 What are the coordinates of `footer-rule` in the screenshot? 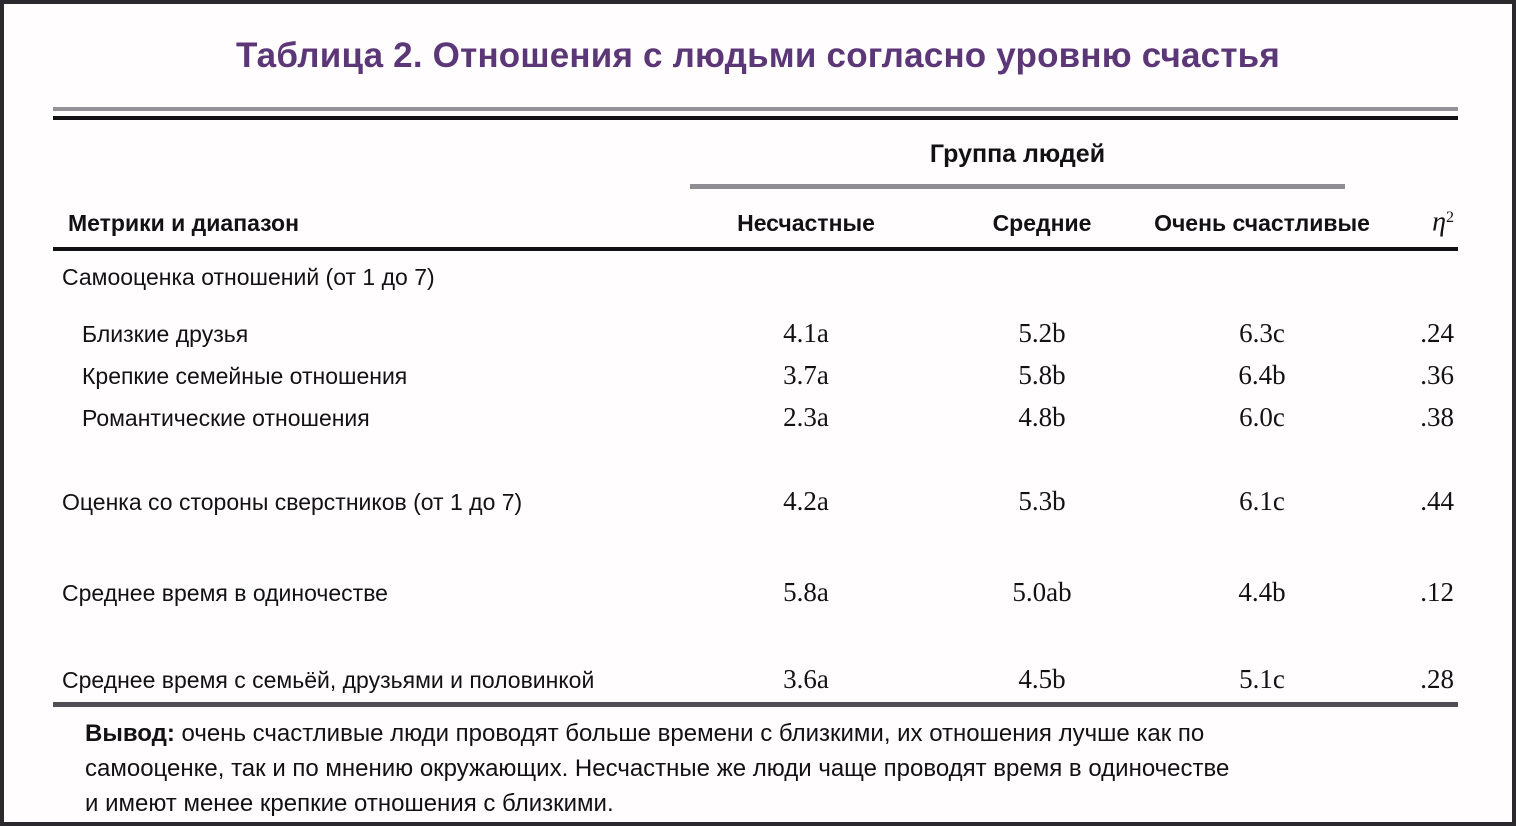 It's located at (755, 704).